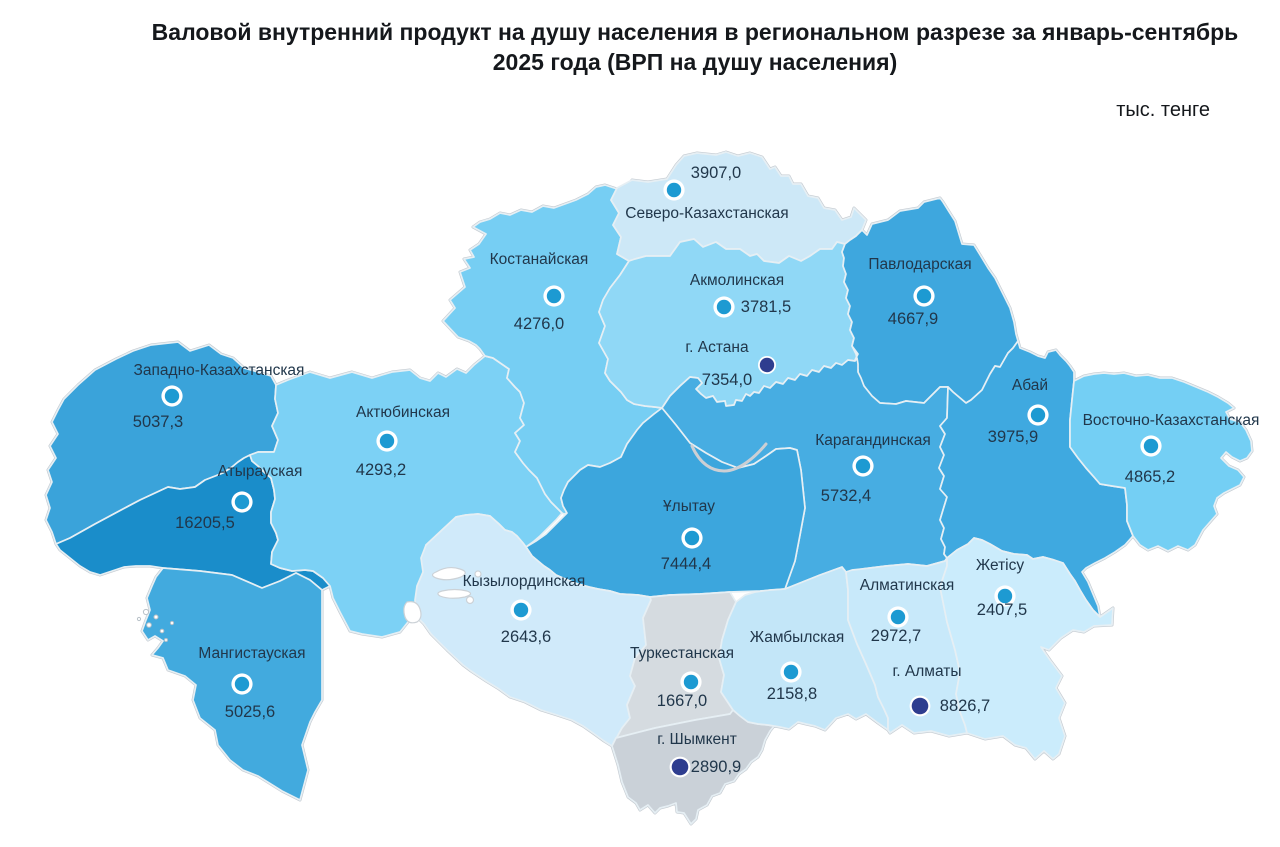 The image size is (1280, 847). I want to click on svg-text: 5037,3, so click(158, 422).